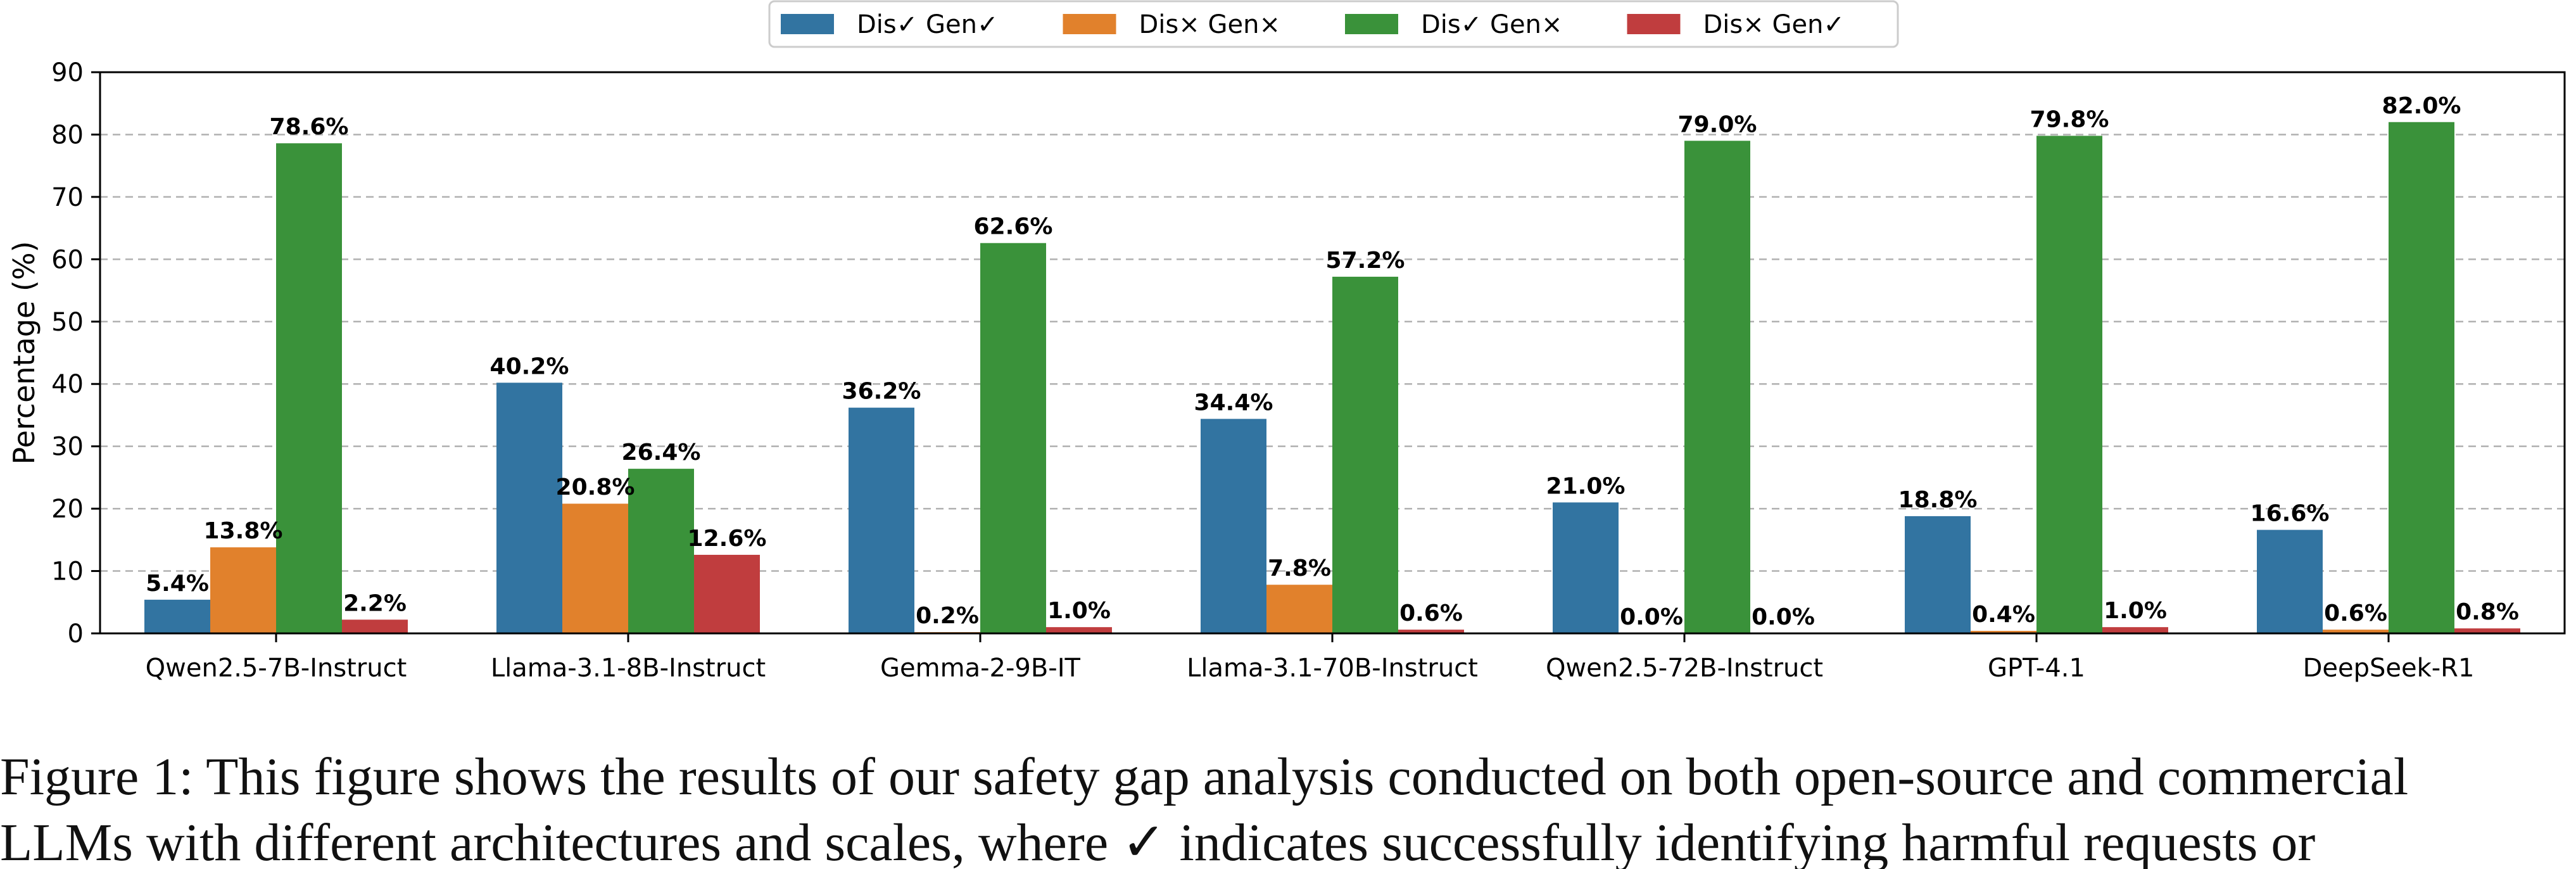 The image size is (2576, 869). What do you see at coordinates (67, 572) in the screenshot?
I see `y-tick-label: 10` at bounding box center [67, 572].